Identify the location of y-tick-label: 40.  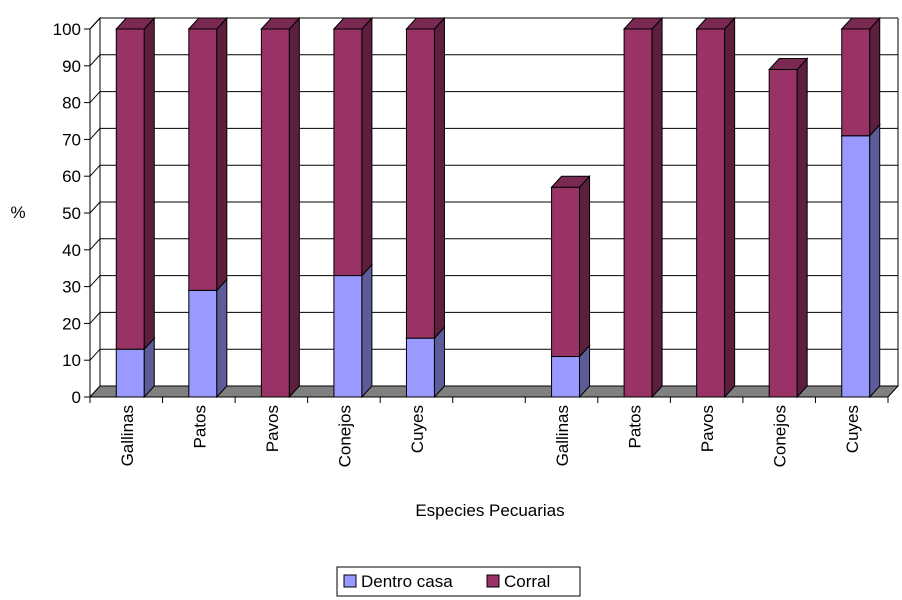
(71, 250).